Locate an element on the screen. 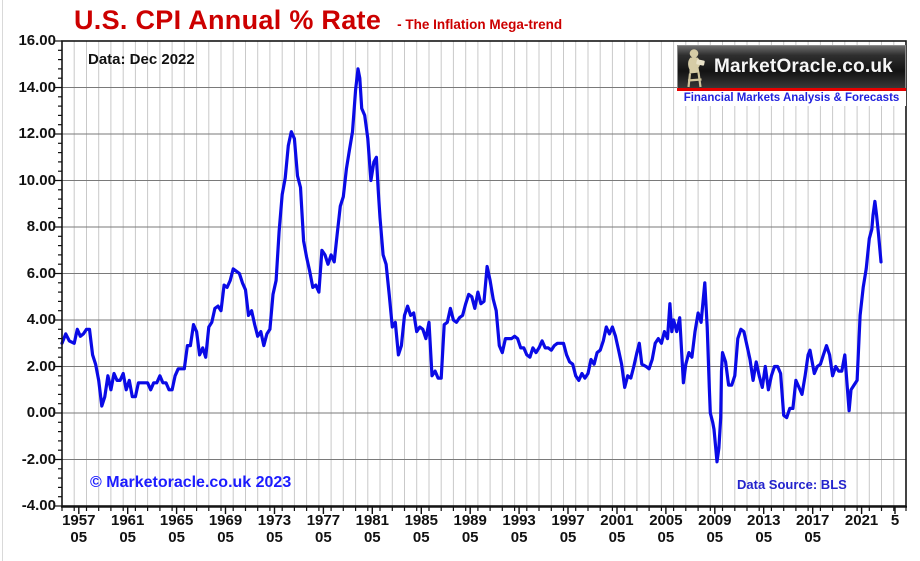 The height and width of the screenshot is (561, 920). data-source-note: Data Source: BLS is located at coordinates (792, 484).